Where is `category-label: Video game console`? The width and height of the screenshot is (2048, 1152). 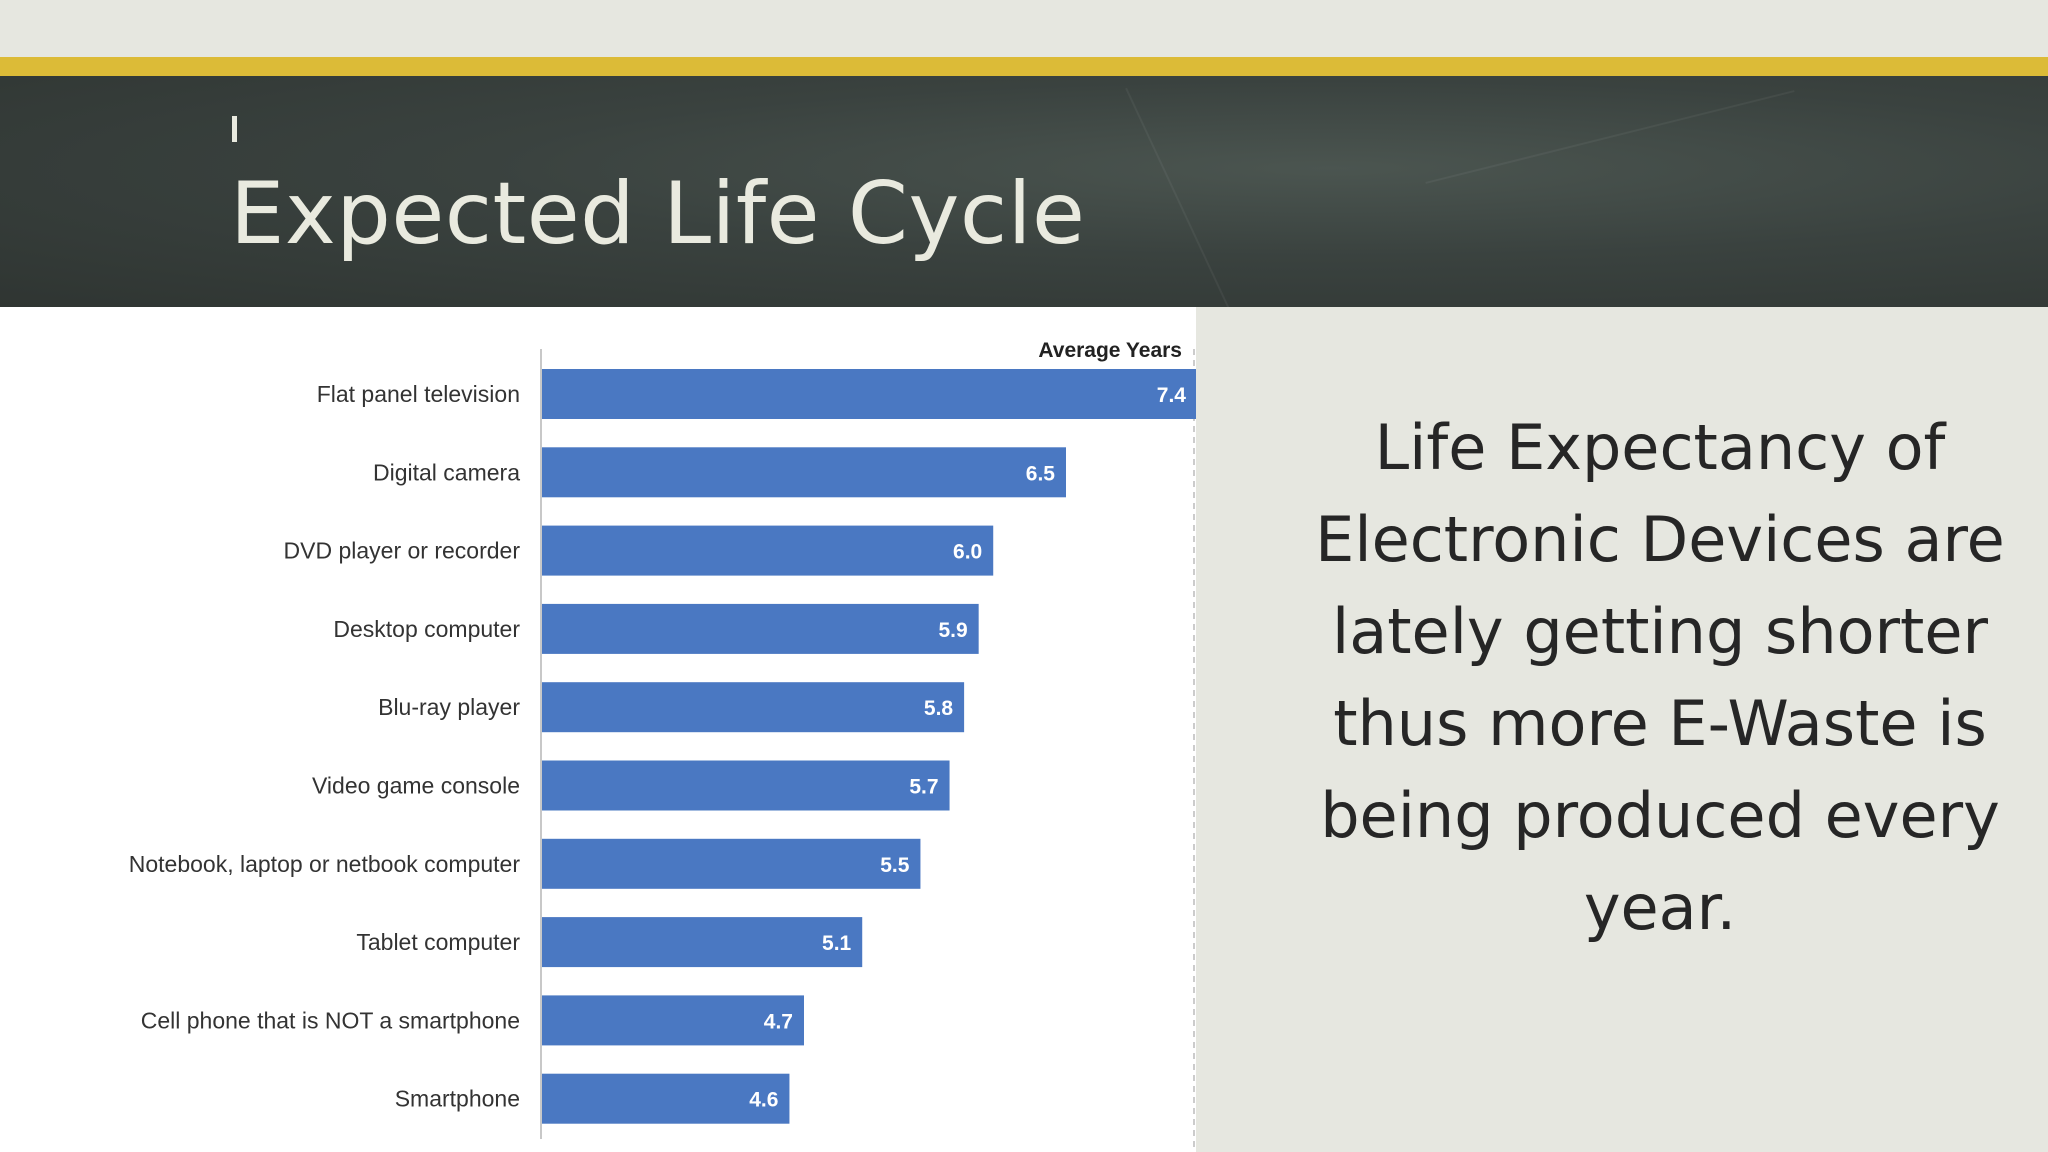 category-label: Video game console is located at coordinates (416, 786).